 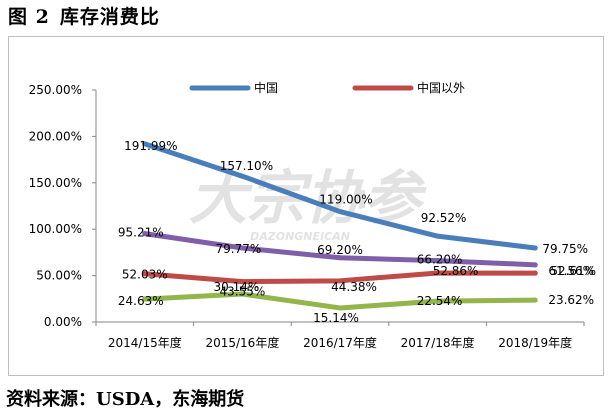 What do you see at coordinates (300, 236) in the screenshot?
I see `watermark-sub: DAZONGNEICAN` at bounding box center [300, 236].